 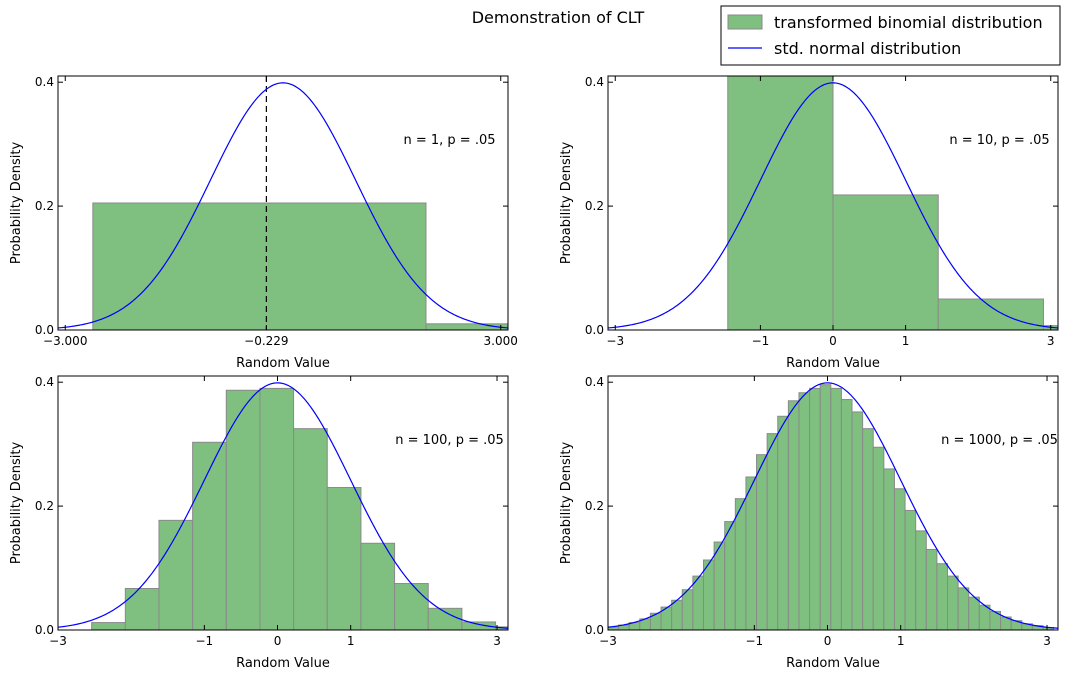 I want to click on legend-frame, so click(x=890, y=35).